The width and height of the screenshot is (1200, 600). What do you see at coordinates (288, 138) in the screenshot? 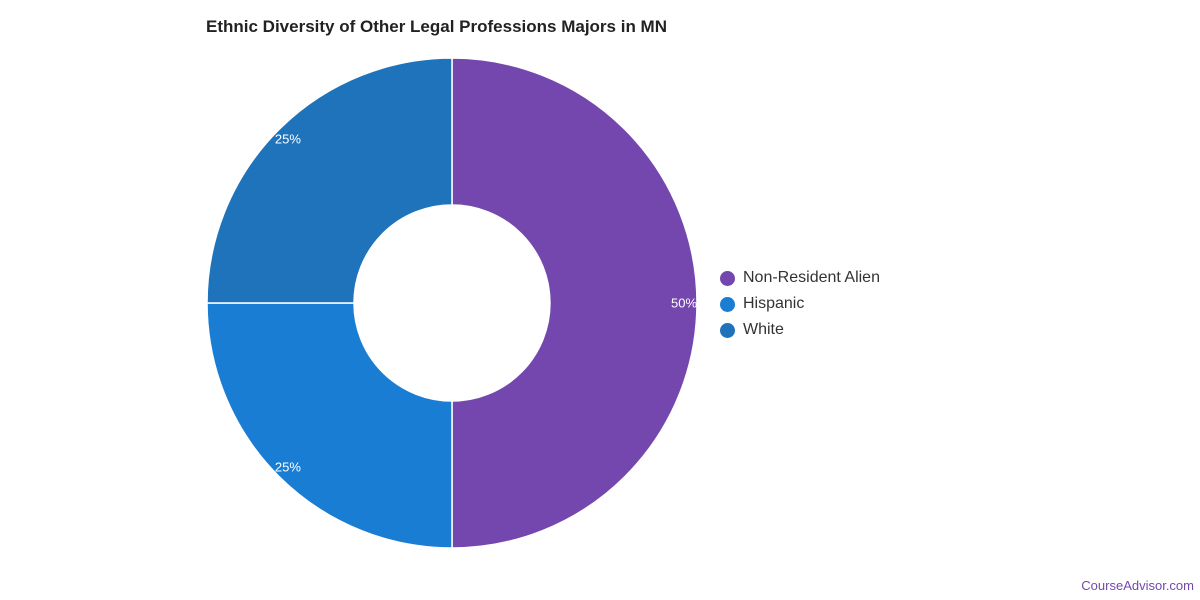
I see `slice-label-white: 25%` at bounding box center [288, 138].